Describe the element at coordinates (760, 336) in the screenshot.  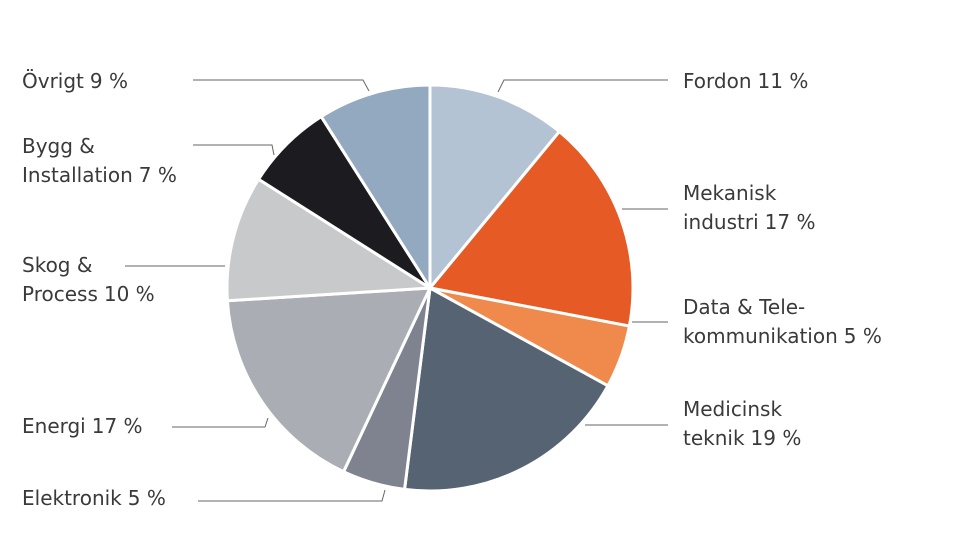
I see `label-line: kommunikation` at that location.